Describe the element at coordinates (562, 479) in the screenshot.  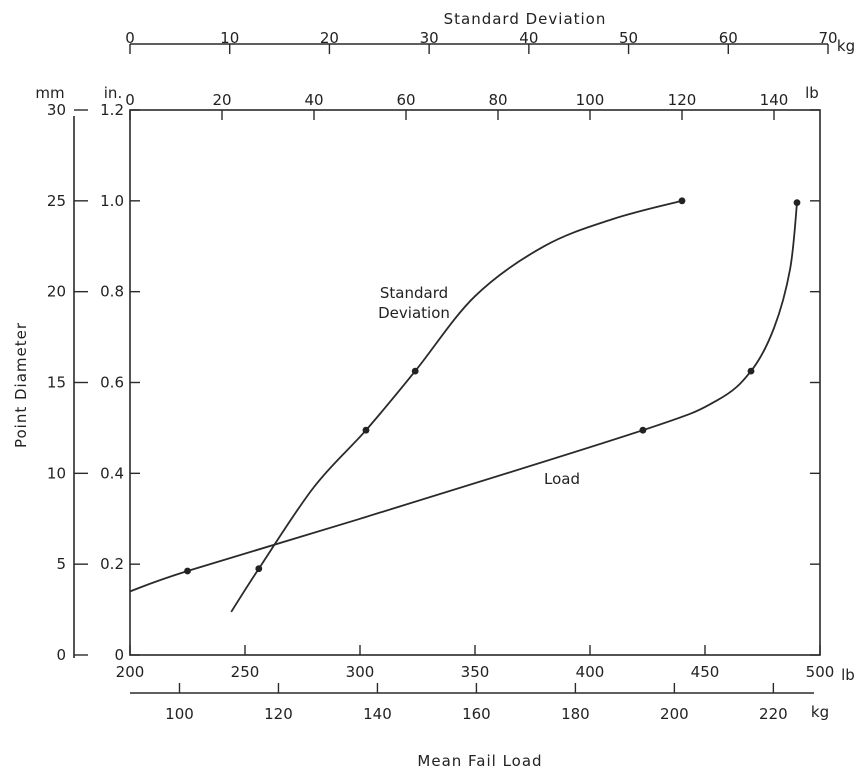
I see `load-label: Load` at that location.